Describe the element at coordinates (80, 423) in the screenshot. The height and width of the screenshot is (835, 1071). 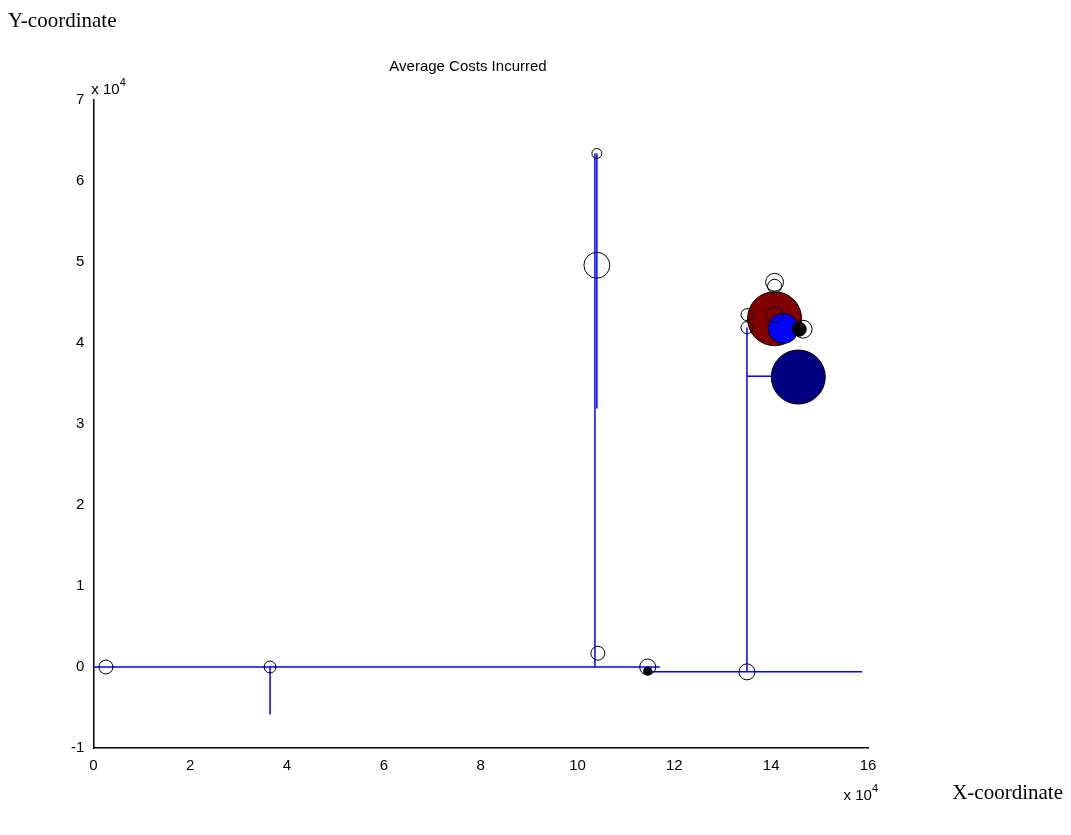
I see `y-tick-label: 3` at that location.